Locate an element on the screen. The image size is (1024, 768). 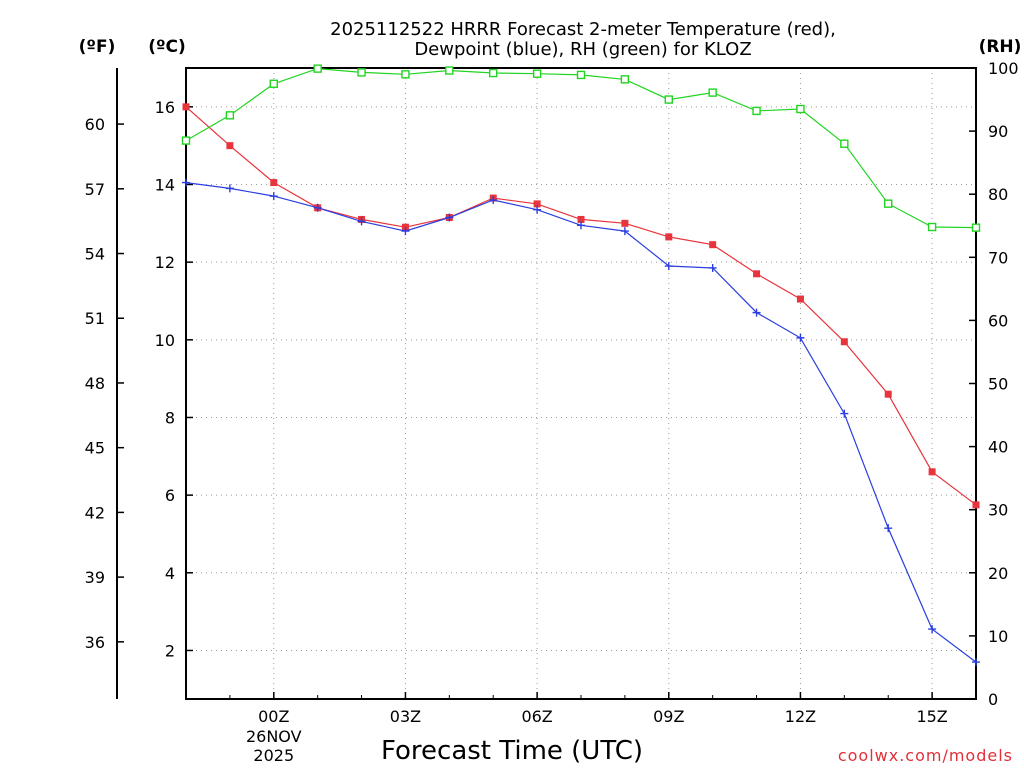
celsius-tick-label: 10 is located at coordinates (165, 340).